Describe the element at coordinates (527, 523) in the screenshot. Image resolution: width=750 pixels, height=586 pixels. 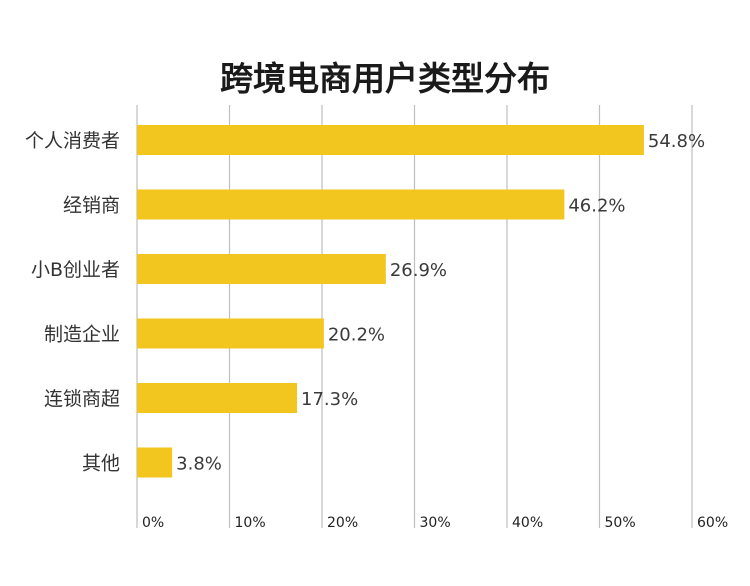
I see `x-tick-label: 40%` at that location.